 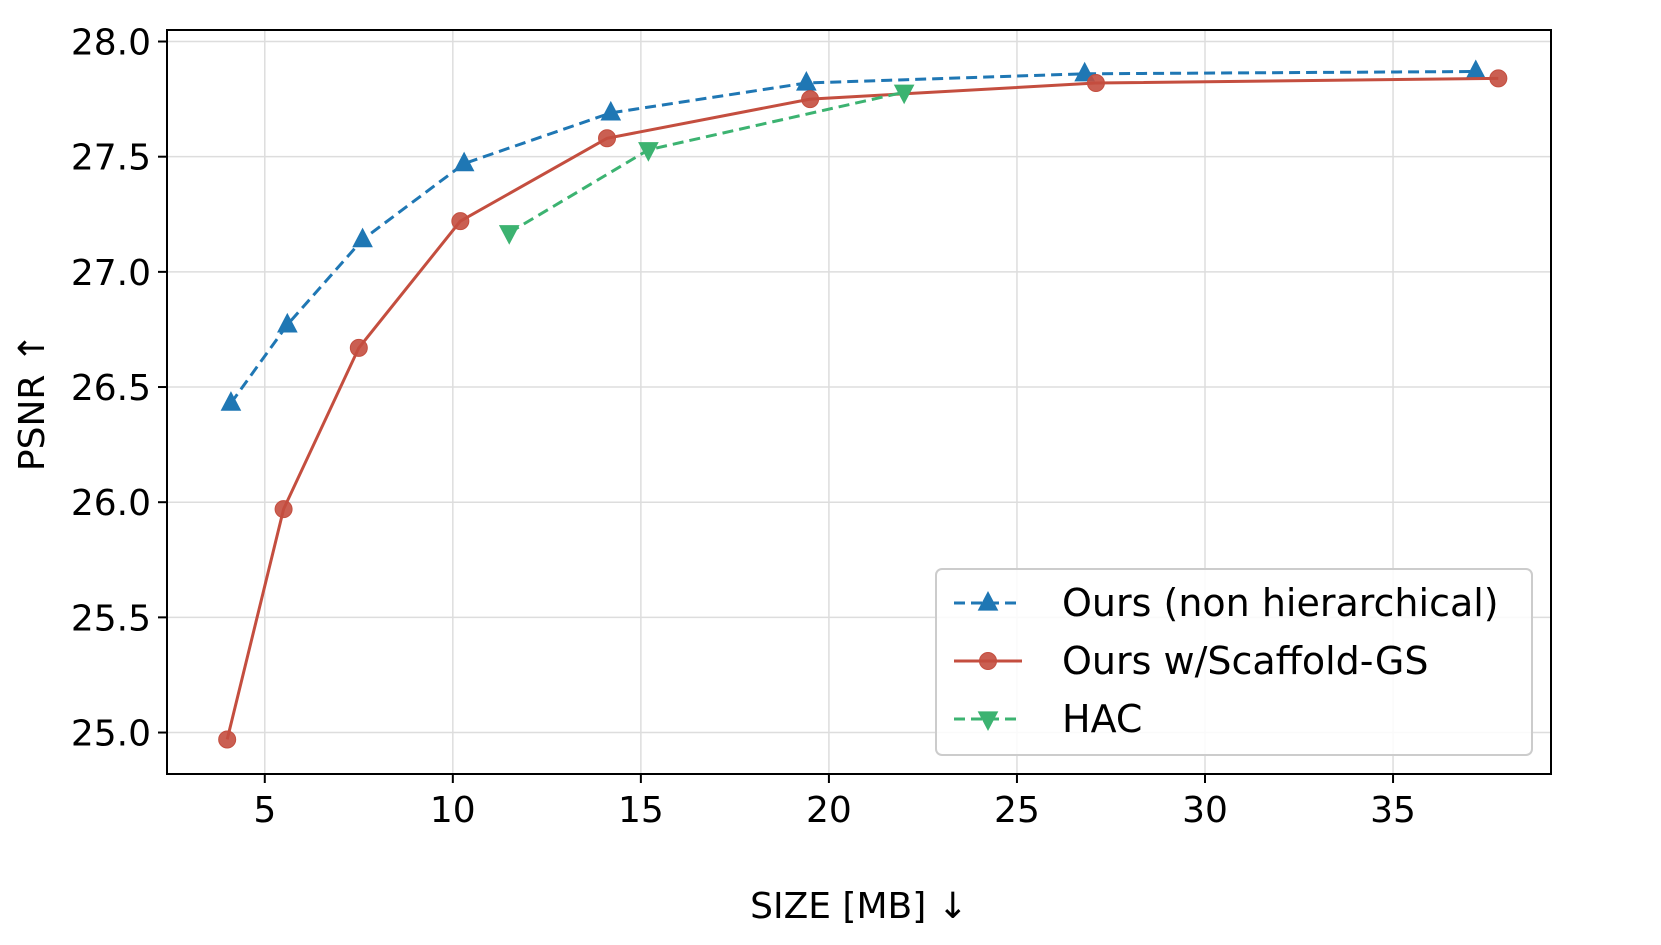 I want to click on legend-label: HAC, so click(x=1102, y=719).